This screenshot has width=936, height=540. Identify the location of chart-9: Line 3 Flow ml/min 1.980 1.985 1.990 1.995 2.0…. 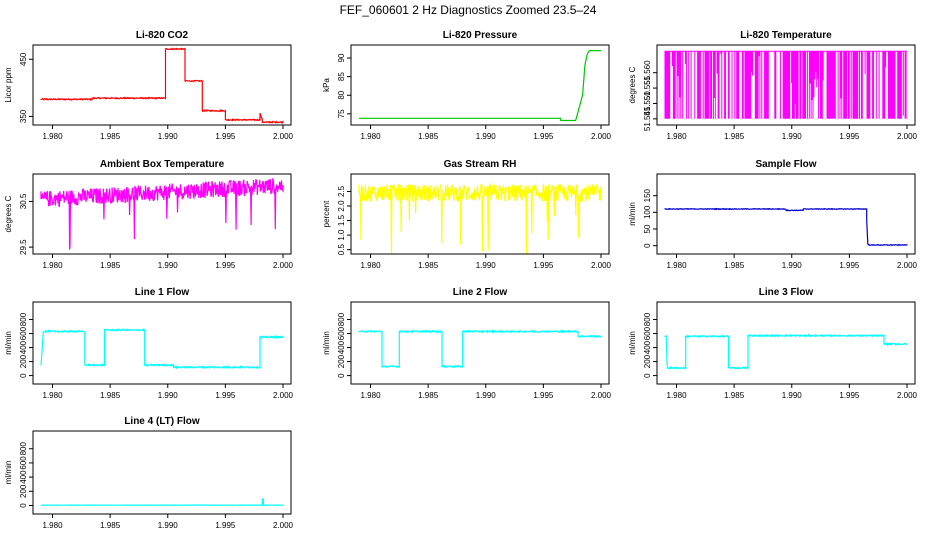
(773, 343).